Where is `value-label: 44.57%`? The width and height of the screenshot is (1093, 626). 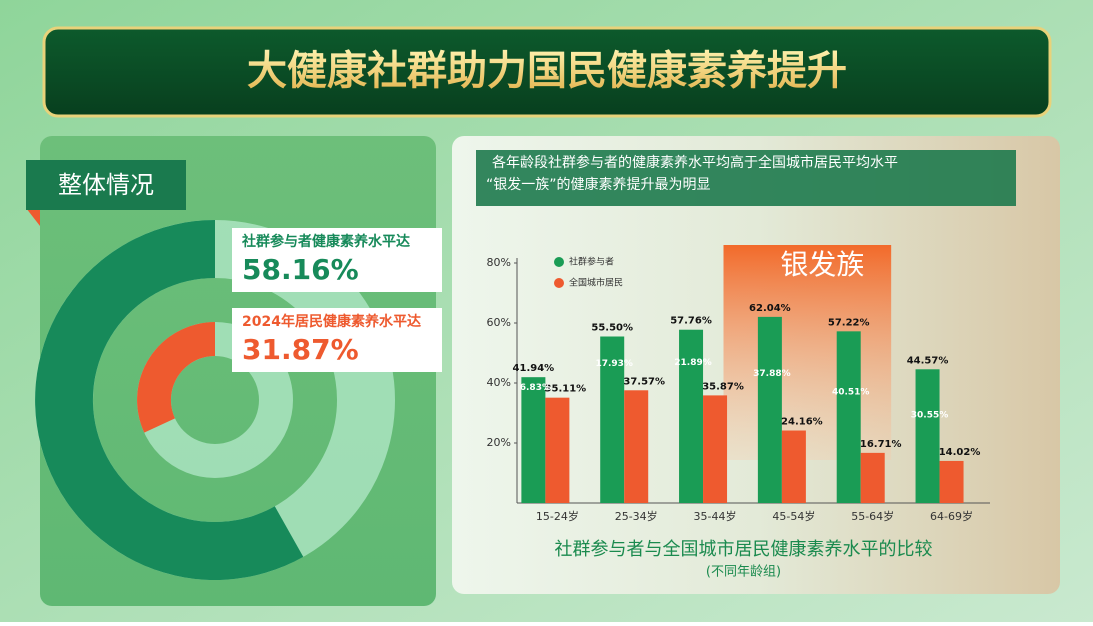
value-label: 44.57% is located at coordinates (928, 360).